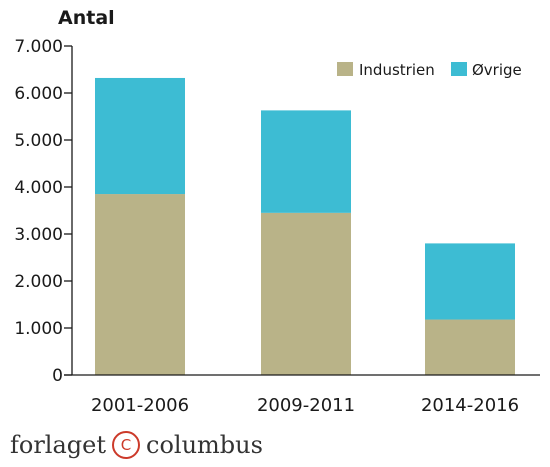  I want to click on y-tick-label: 2.000, so click(38, 282).